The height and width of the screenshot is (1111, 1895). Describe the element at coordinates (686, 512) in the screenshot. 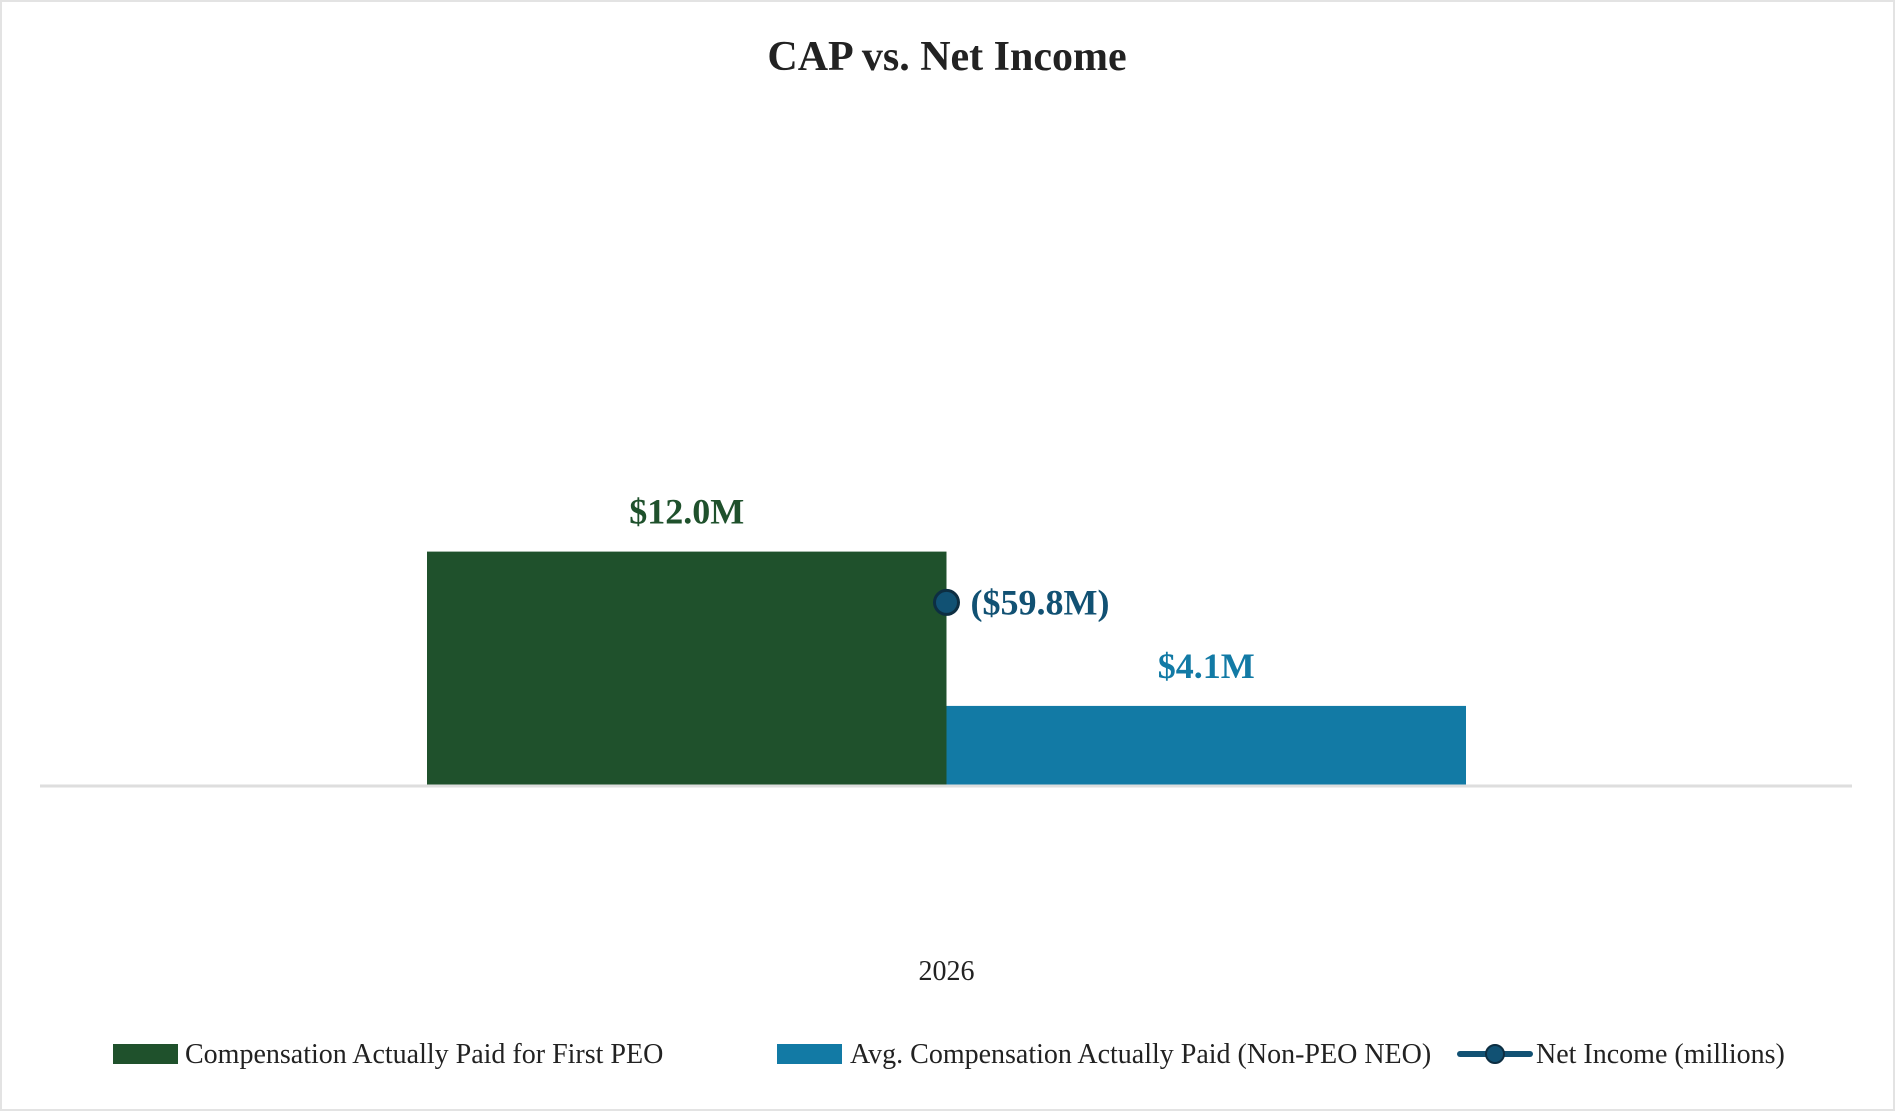

I see `data-label-first-peo: $12.0M` at that location.